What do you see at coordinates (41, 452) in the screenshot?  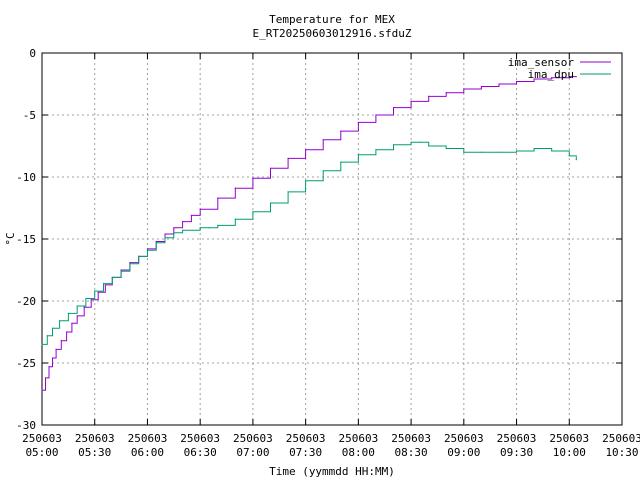 I see `x-tick-time: 05:00` at bounding box center [41, 452].